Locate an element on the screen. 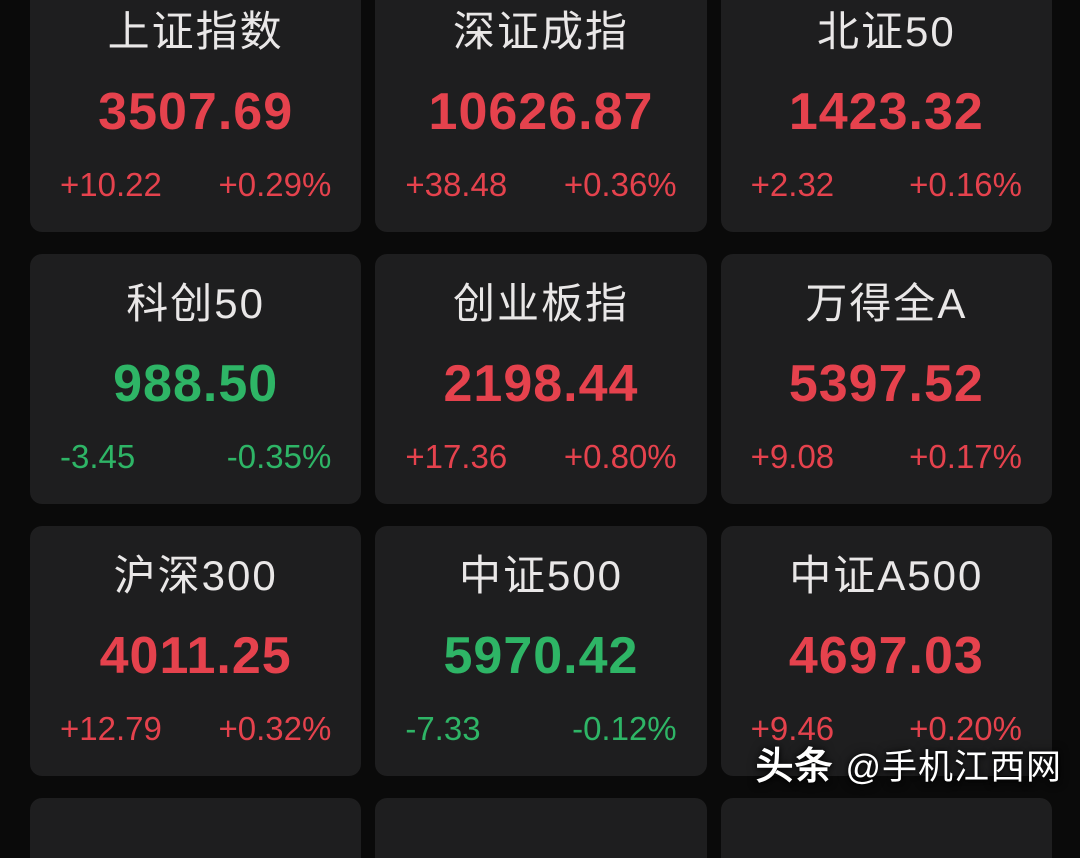  index-change: +12.79 is located at coordinates (111, 728).